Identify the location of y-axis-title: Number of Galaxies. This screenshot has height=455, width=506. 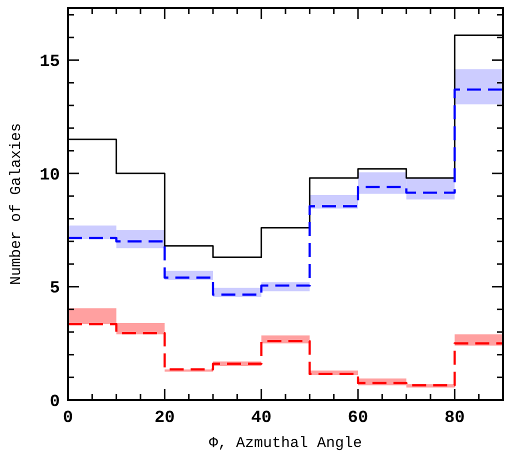
(16, 204).